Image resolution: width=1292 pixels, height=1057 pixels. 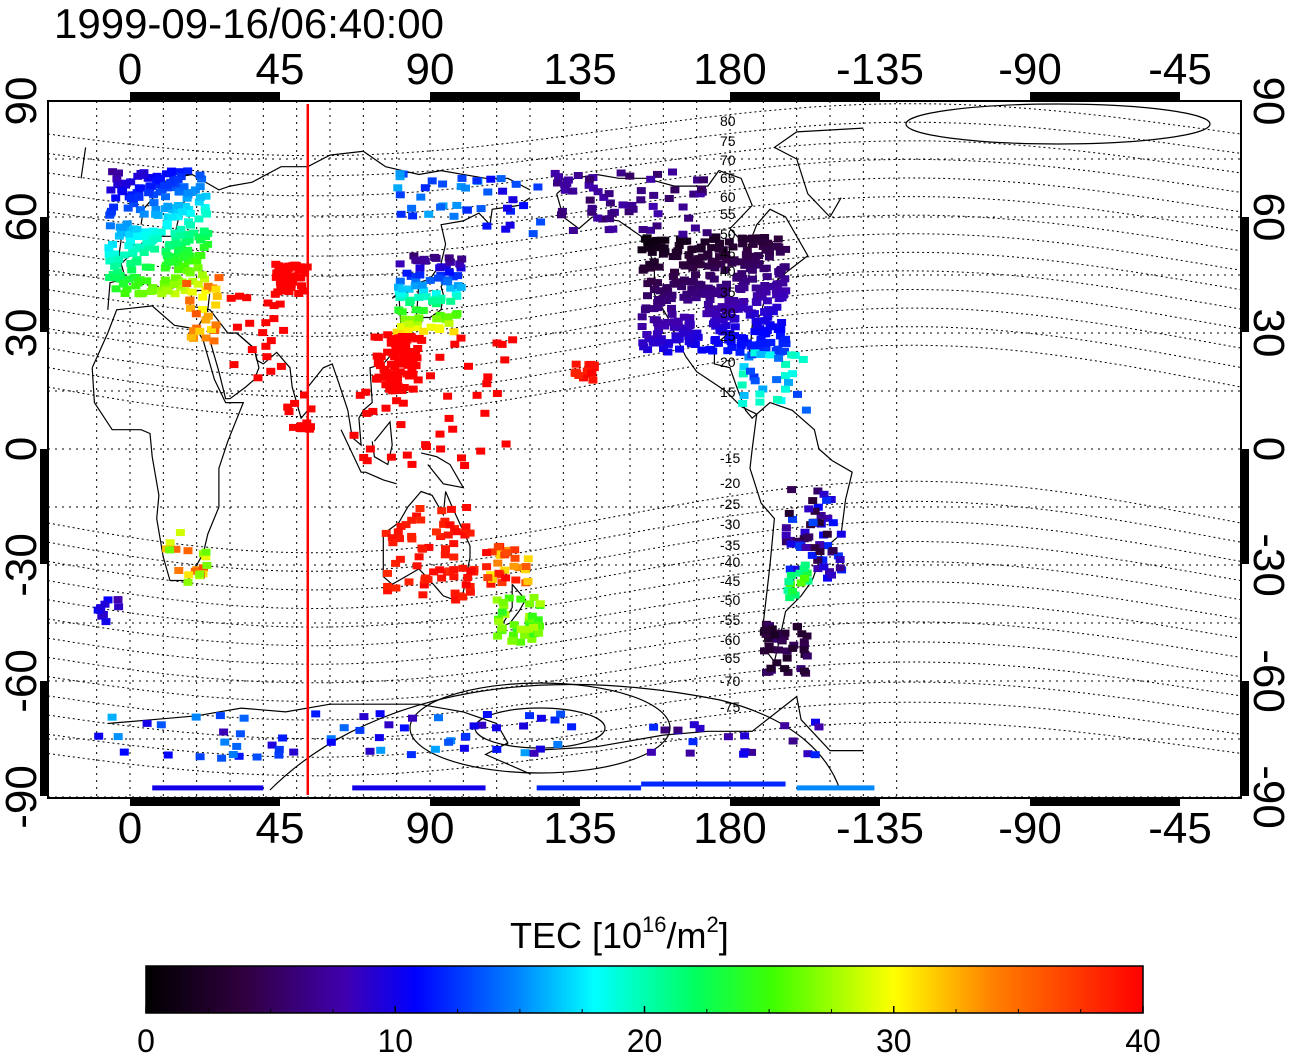 What do you see at coordinates (23, 453) in the screenshot?
I see `latitude-ticks-left: 90 60 30 0 -30 -60 -90` at bounding box center [23, 453].